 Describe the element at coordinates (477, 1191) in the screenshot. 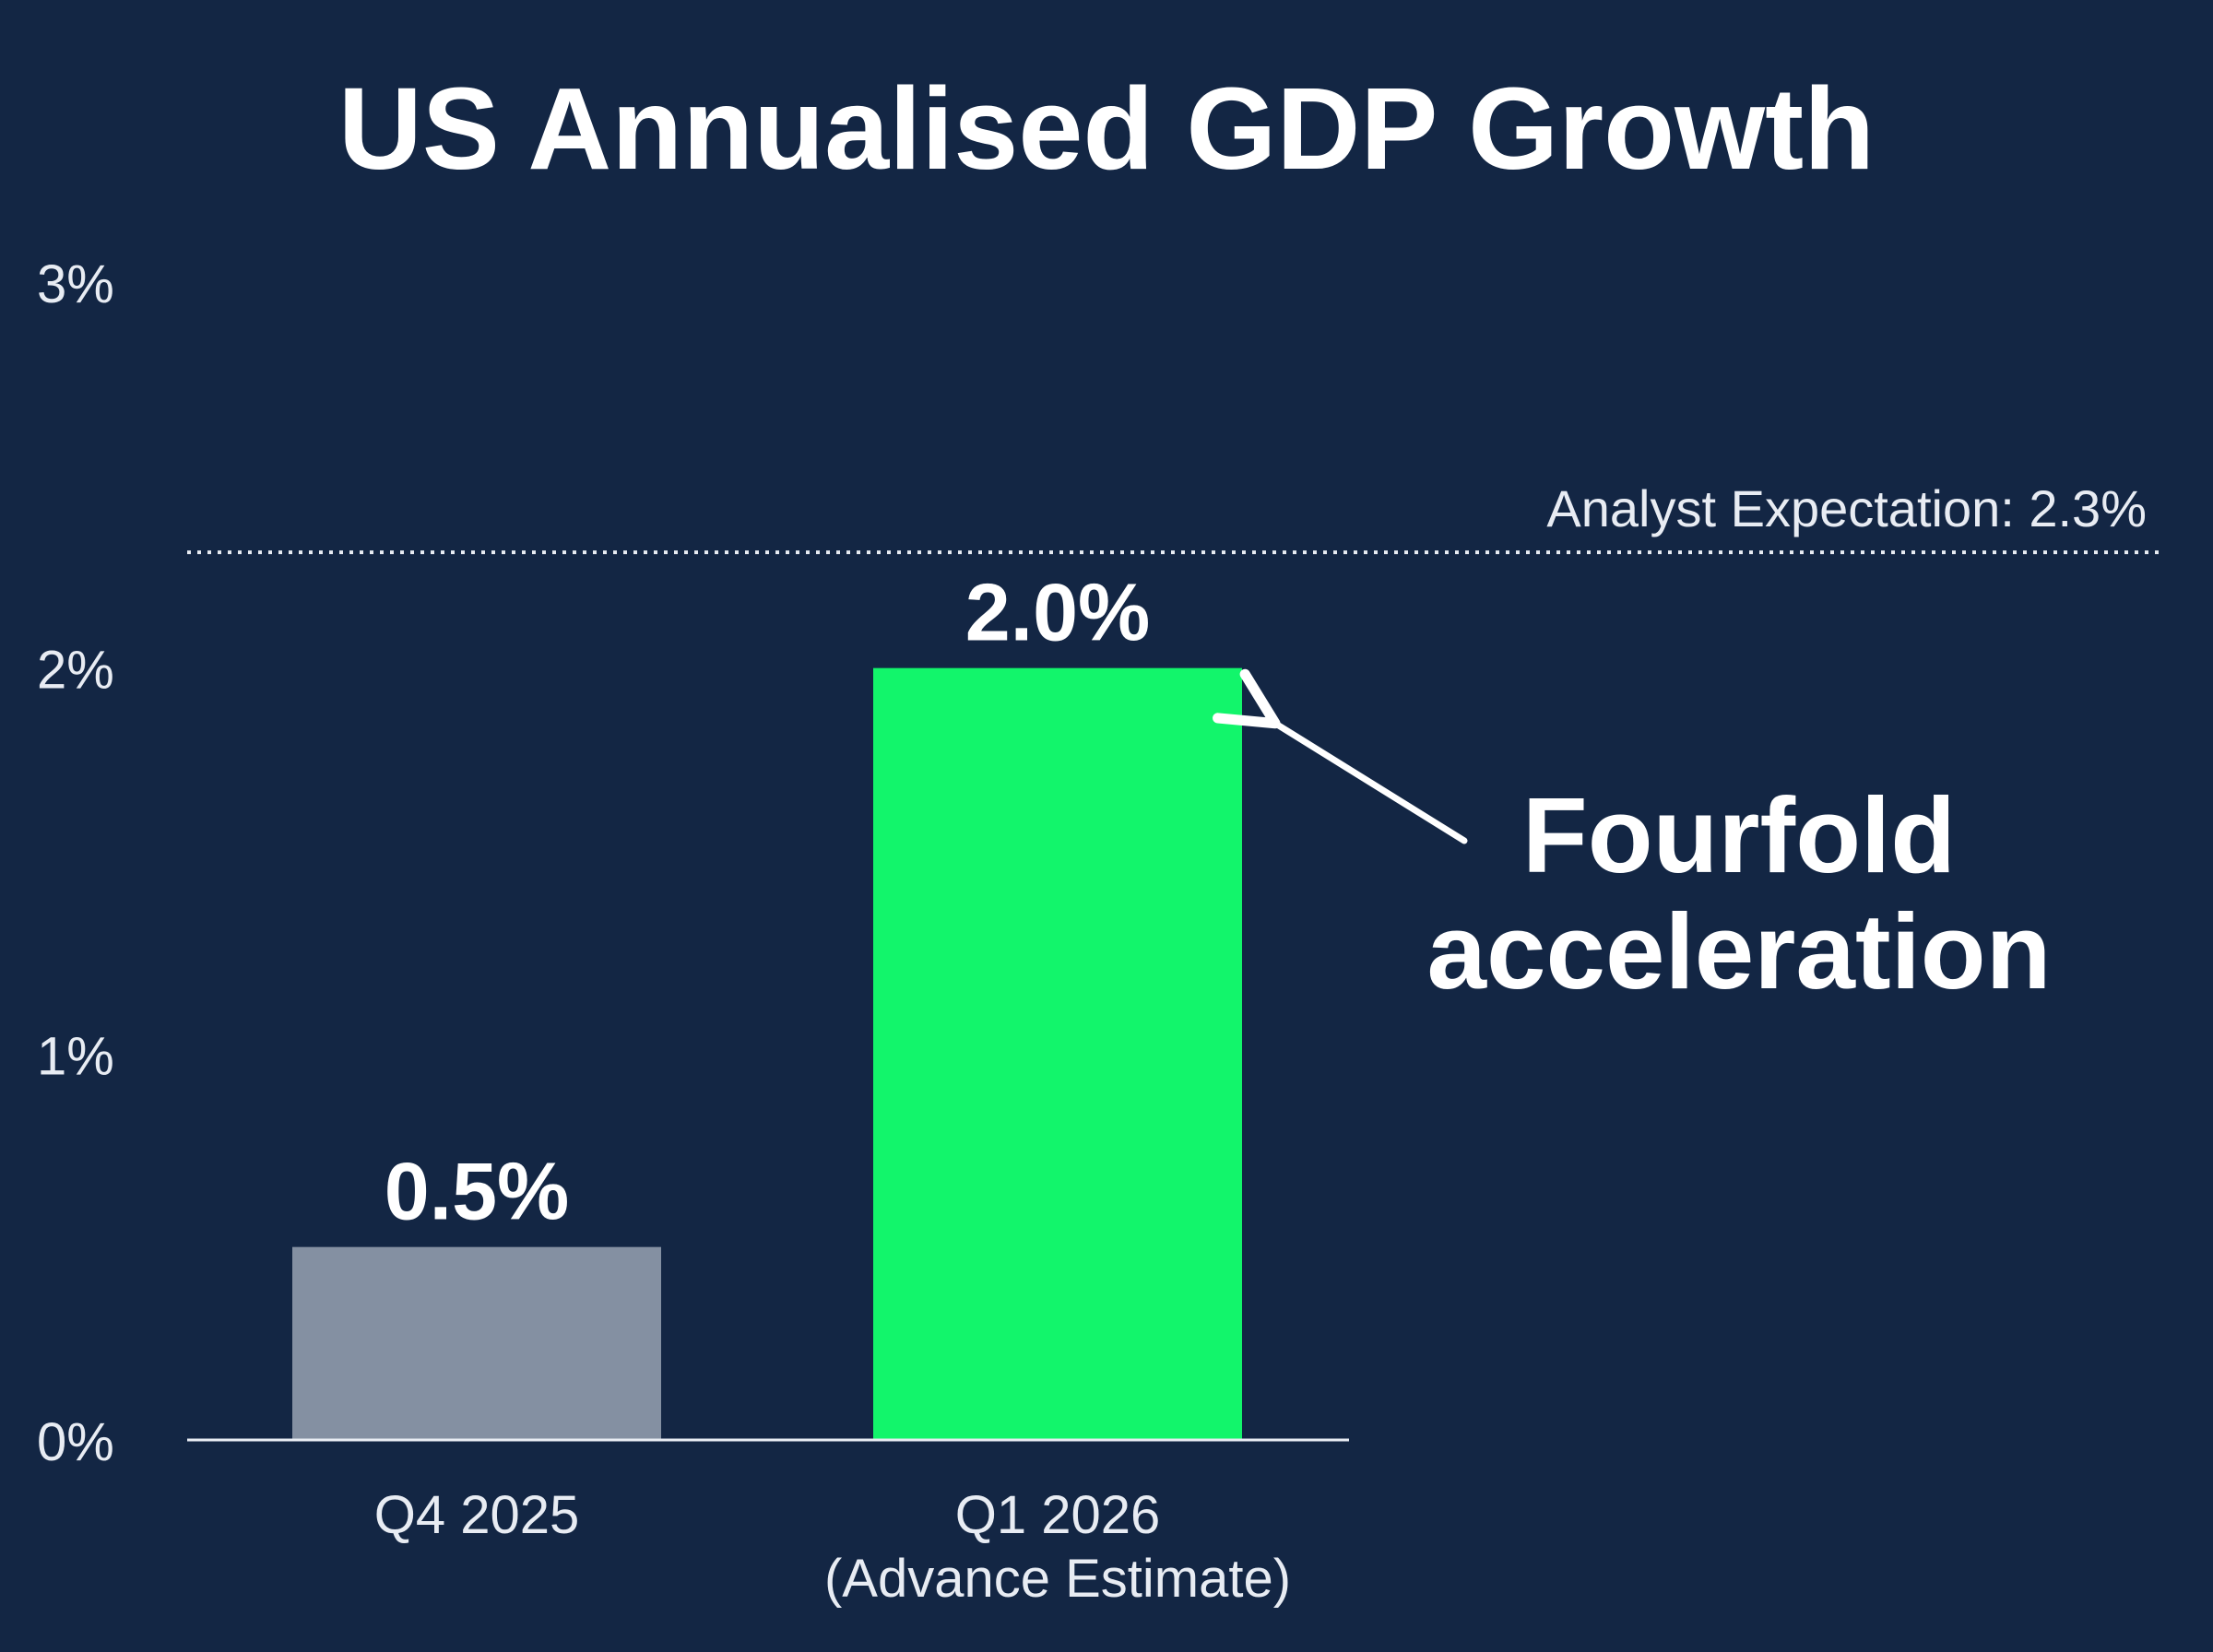

I see `bar-value-label: 0.5%` at that location.